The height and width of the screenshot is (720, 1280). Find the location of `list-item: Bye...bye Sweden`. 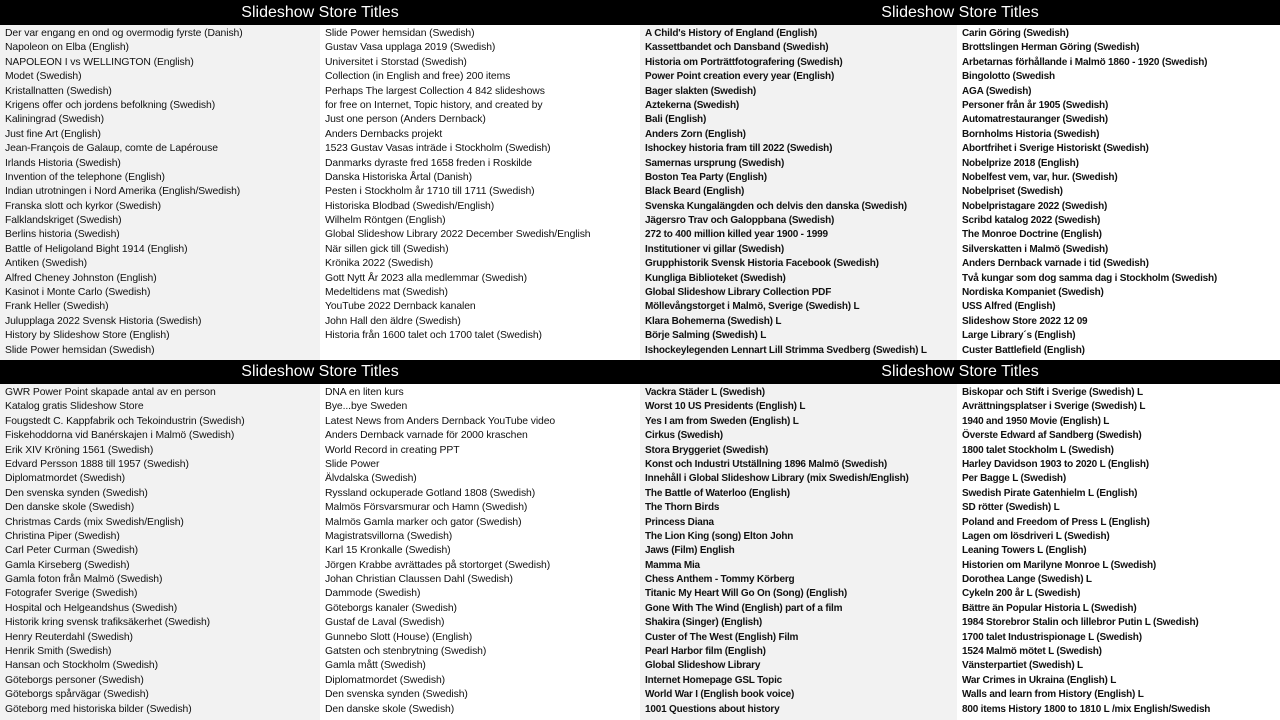

list-item: Bye...bye Sweden is located at coordinates (366, 407).